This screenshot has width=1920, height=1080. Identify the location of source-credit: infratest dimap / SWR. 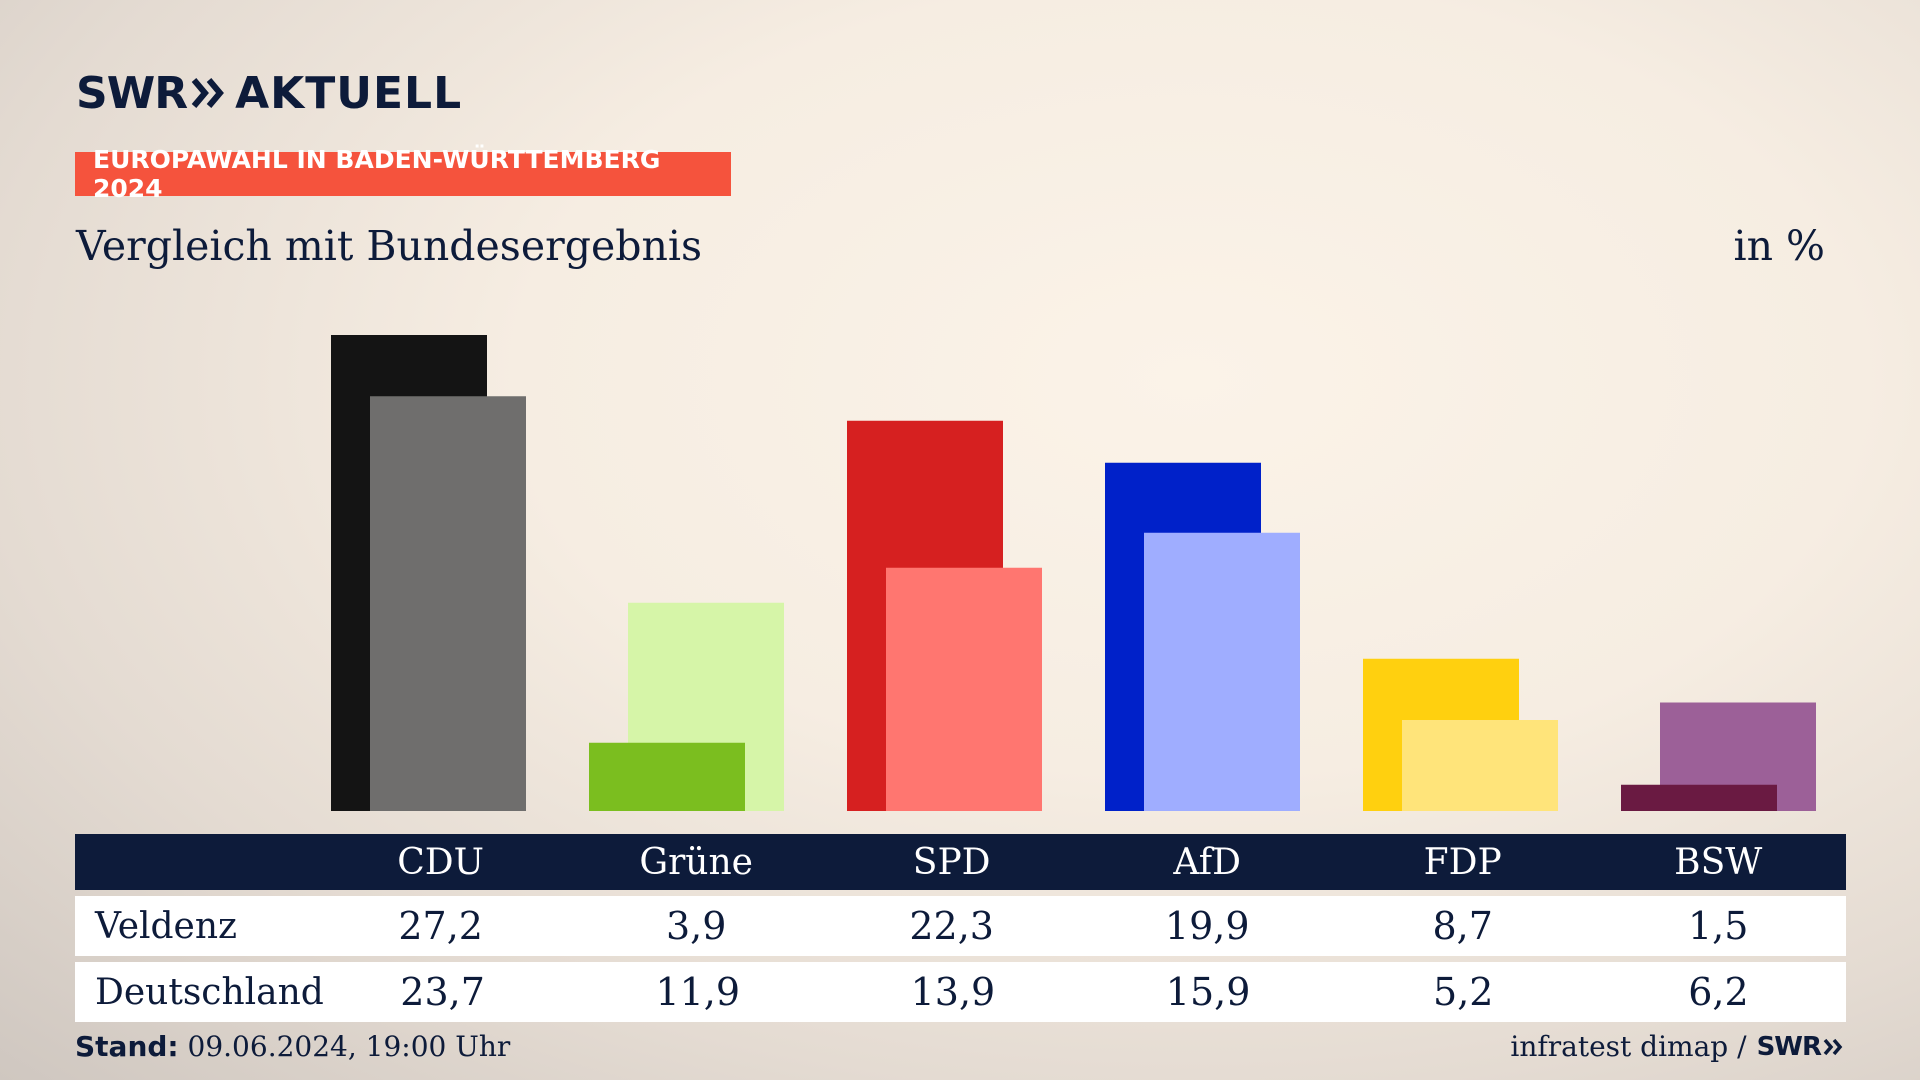
(1677, 1046).